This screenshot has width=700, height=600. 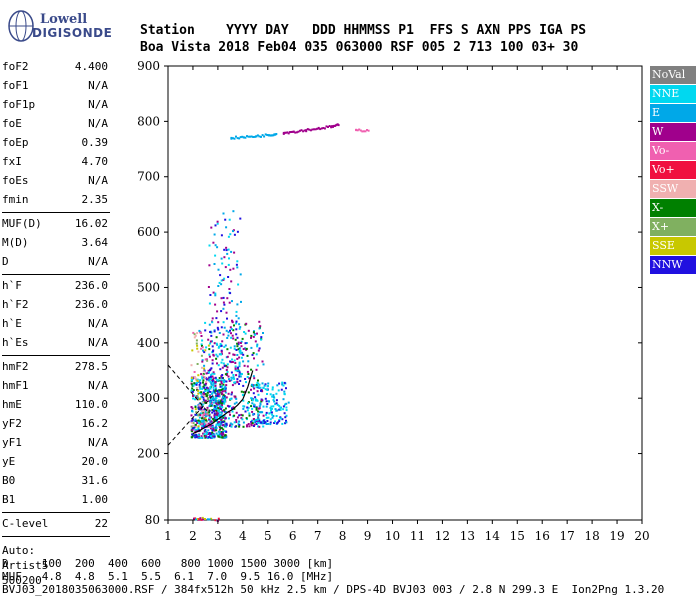 I want to click on param-key: yF2, so click(x=12, y=423).